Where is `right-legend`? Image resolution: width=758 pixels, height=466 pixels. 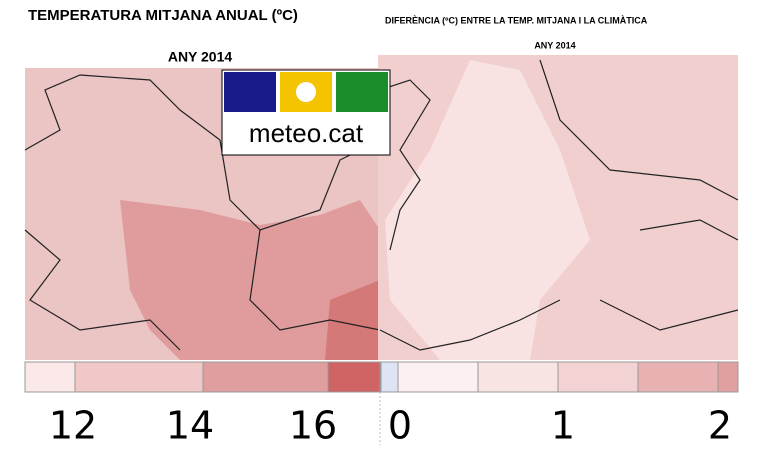 right-legend is located at coordinates (559, 377).